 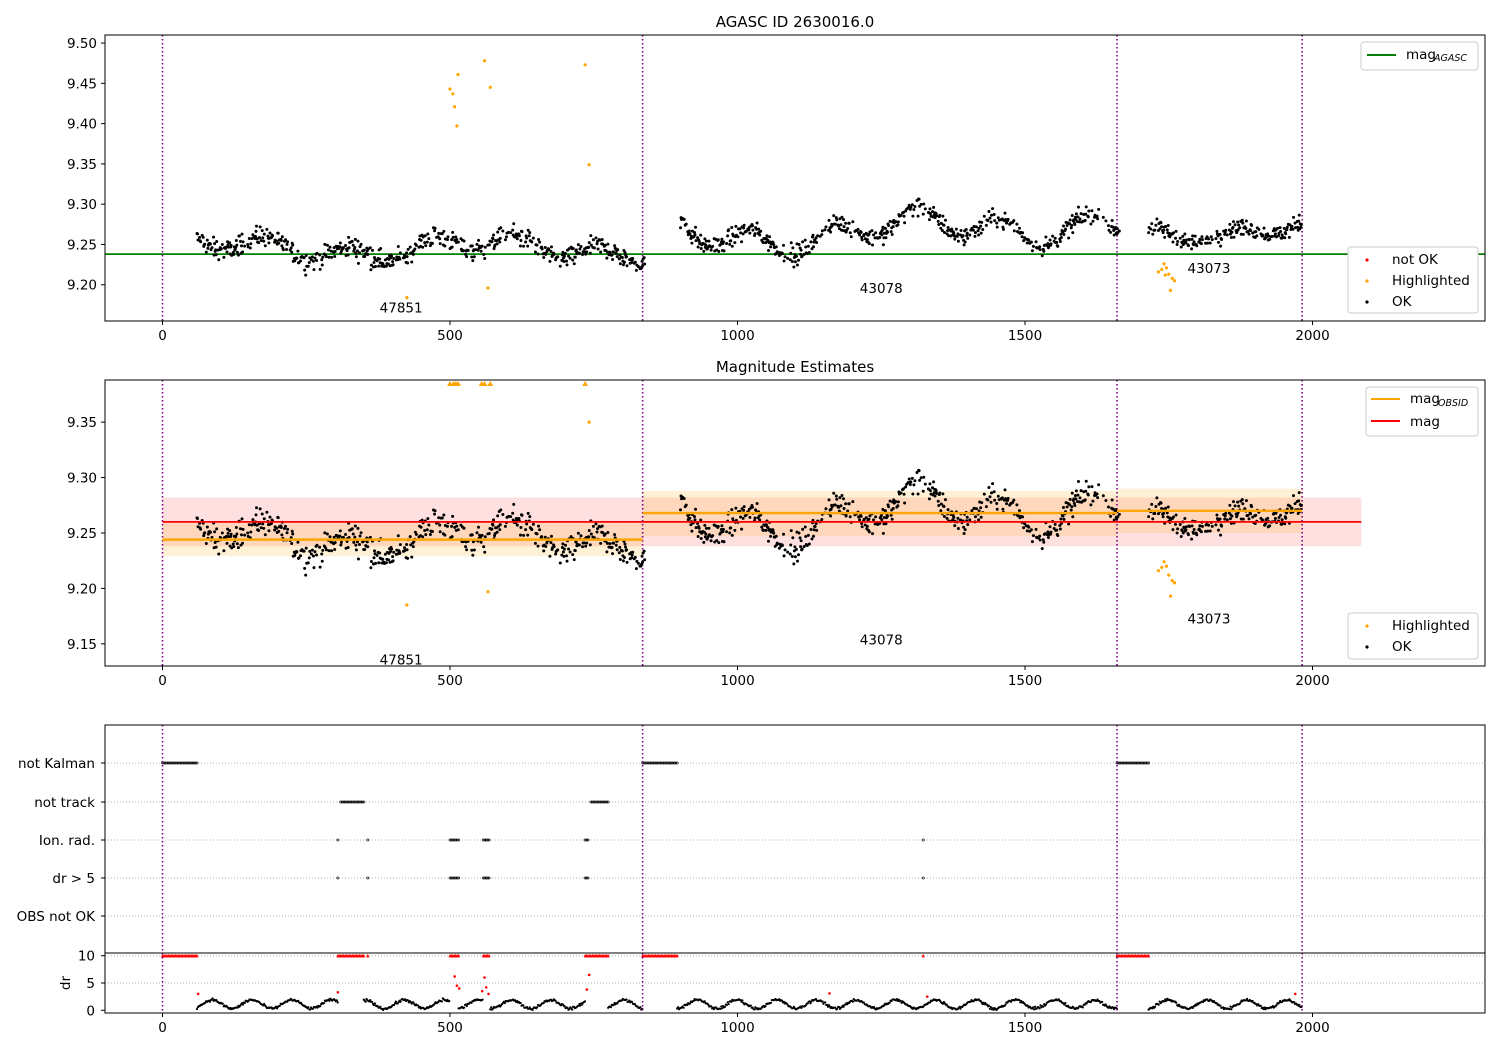 I want to click on legend-label-ok: OK, so click(x=1402, y=302).